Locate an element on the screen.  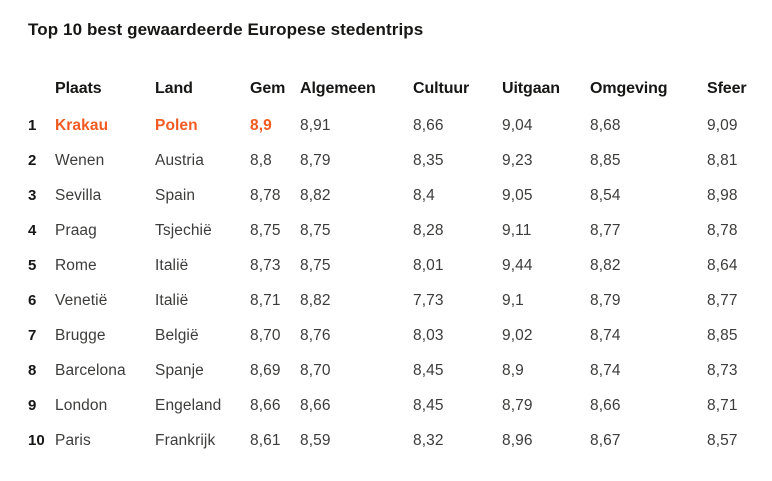
score-omgeving-cell: 8,82 is located at coordinates (605, 265).